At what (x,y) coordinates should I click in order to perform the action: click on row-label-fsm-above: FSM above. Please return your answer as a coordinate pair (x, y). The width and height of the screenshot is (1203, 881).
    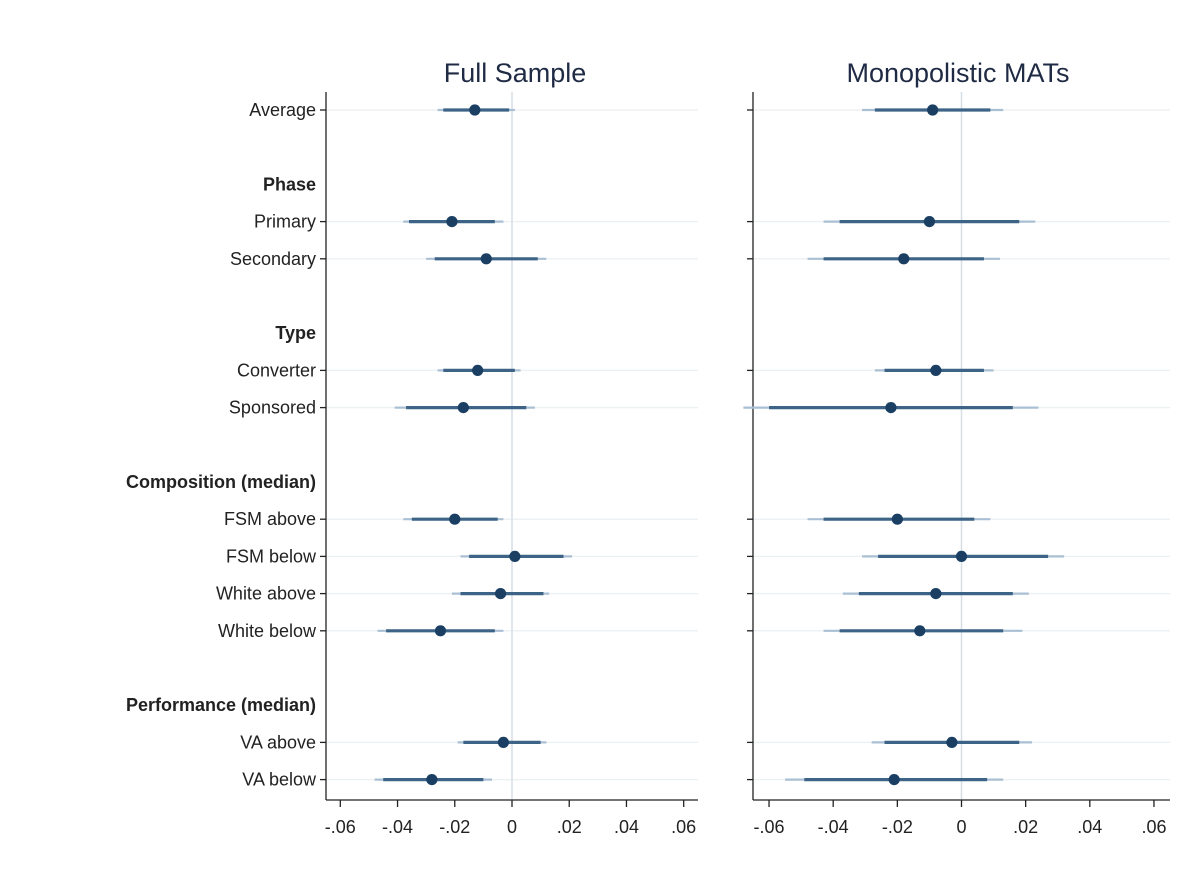
    Looking at the image, I should click on (270, 519).